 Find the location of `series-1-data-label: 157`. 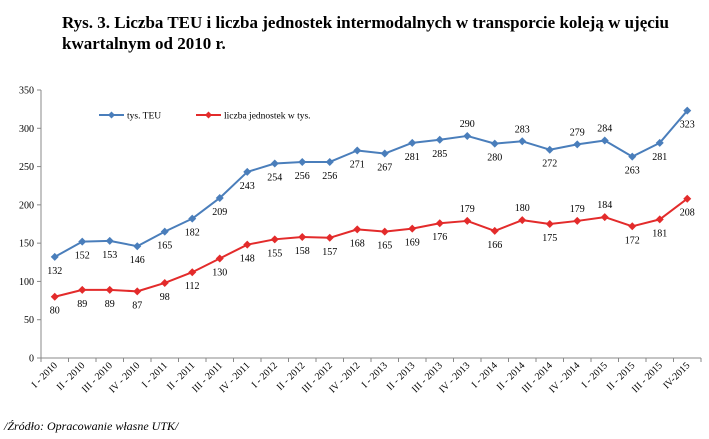

series-1-data-label: 157 is located at coordinates (329, 252).